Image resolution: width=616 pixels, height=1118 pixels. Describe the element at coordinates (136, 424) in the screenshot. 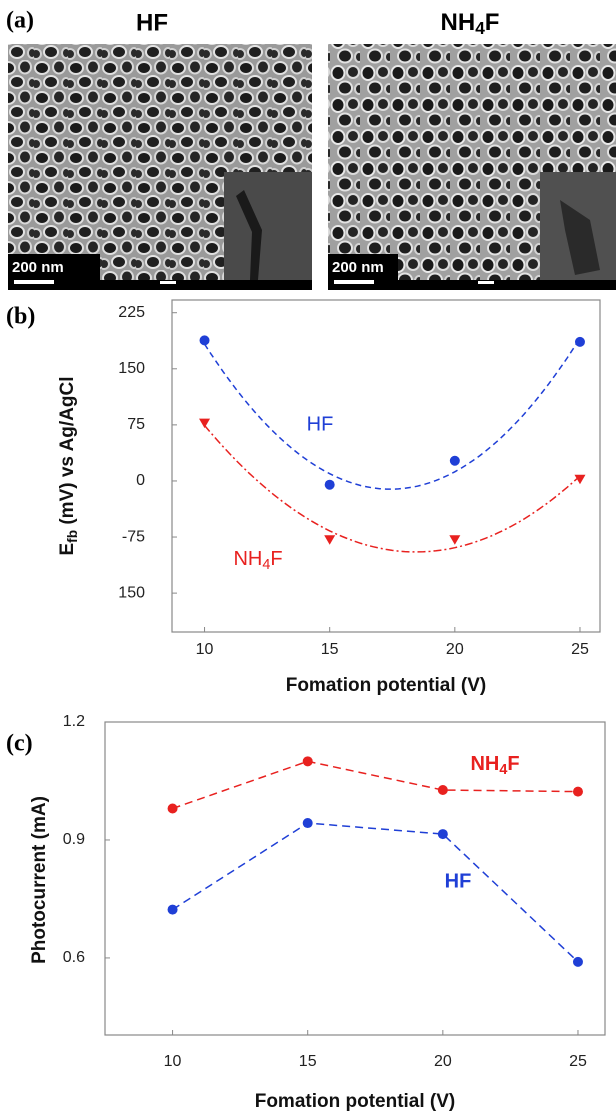

I see `y-tick-label: 75` at that location.